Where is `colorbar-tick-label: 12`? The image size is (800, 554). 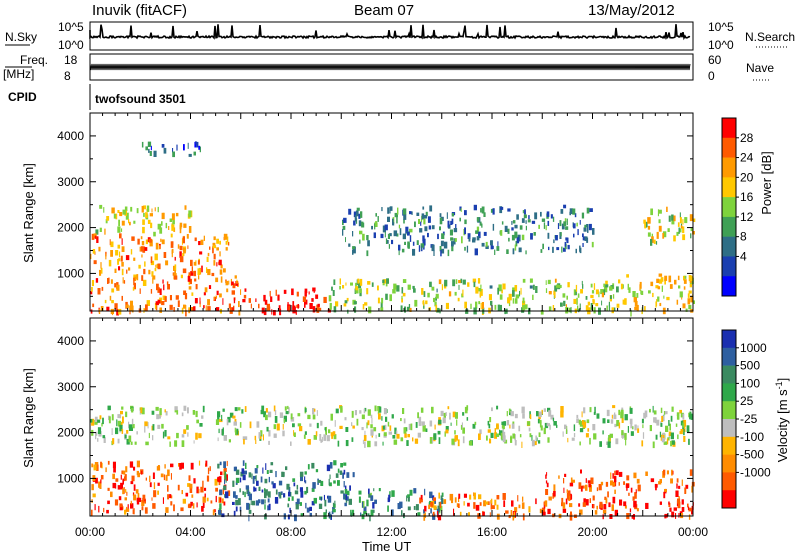
colorbar-tick-label: 12 is located at coordinates (747, 217).